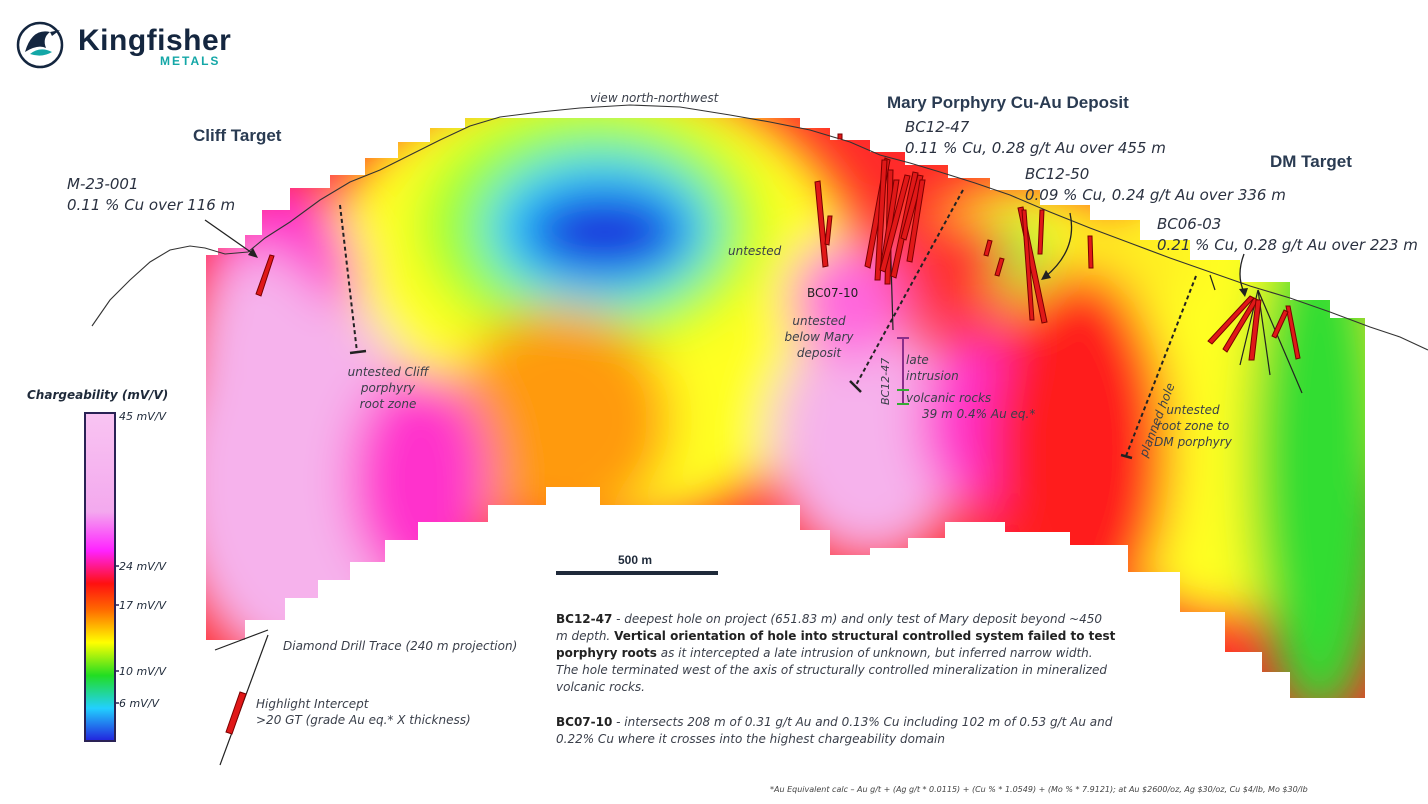 The height and width of the screenshot is (804, 1428). What do you see at coordinates (903, 371) in the screenshot?
I see `bc1247-vertical-marker` at bounding box center [903, 371].